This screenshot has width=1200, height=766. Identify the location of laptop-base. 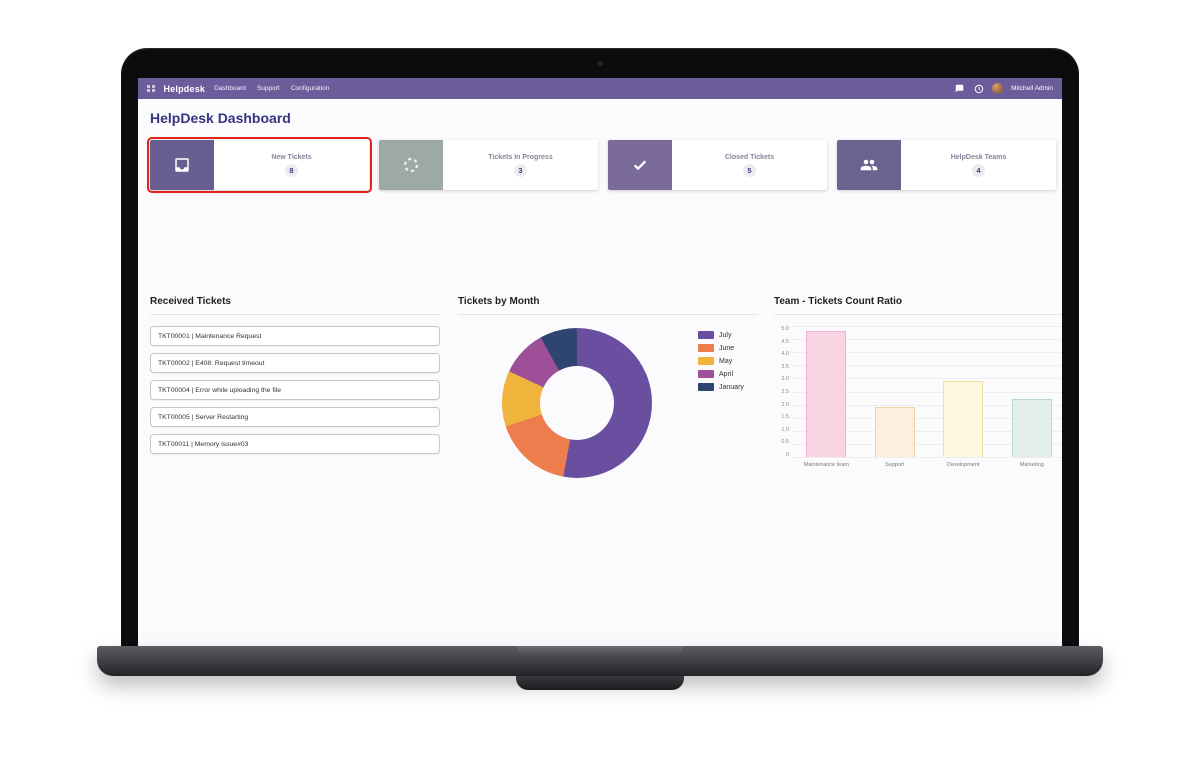
(600, 661).